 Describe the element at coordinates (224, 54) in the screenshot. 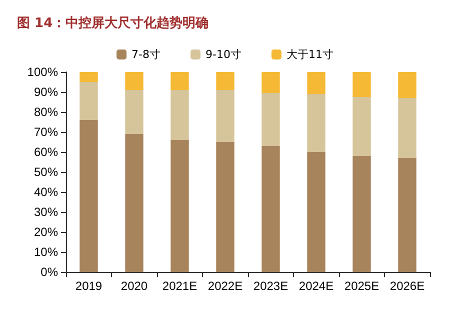

I see `legend-label: 9-10寸` at that location.